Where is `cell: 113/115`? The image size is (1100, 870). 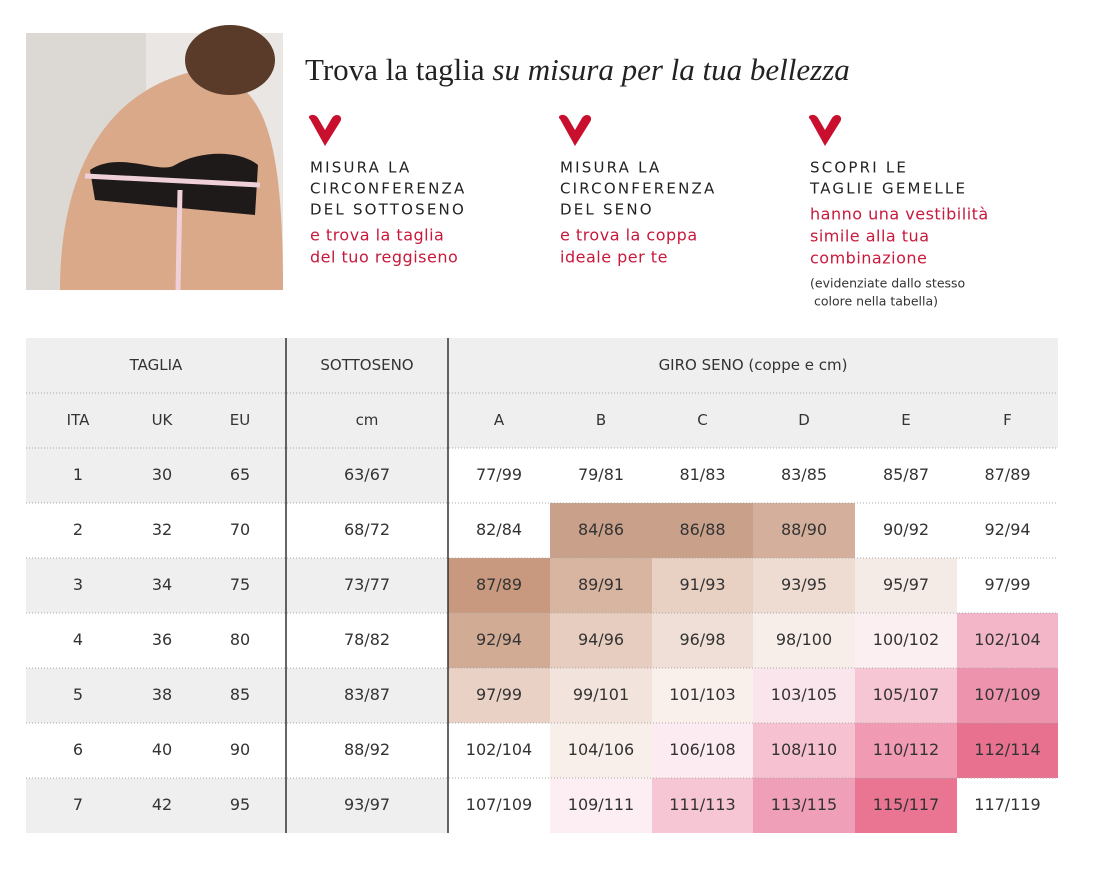
cell: 113/115 is located at coordinates (804, 804).